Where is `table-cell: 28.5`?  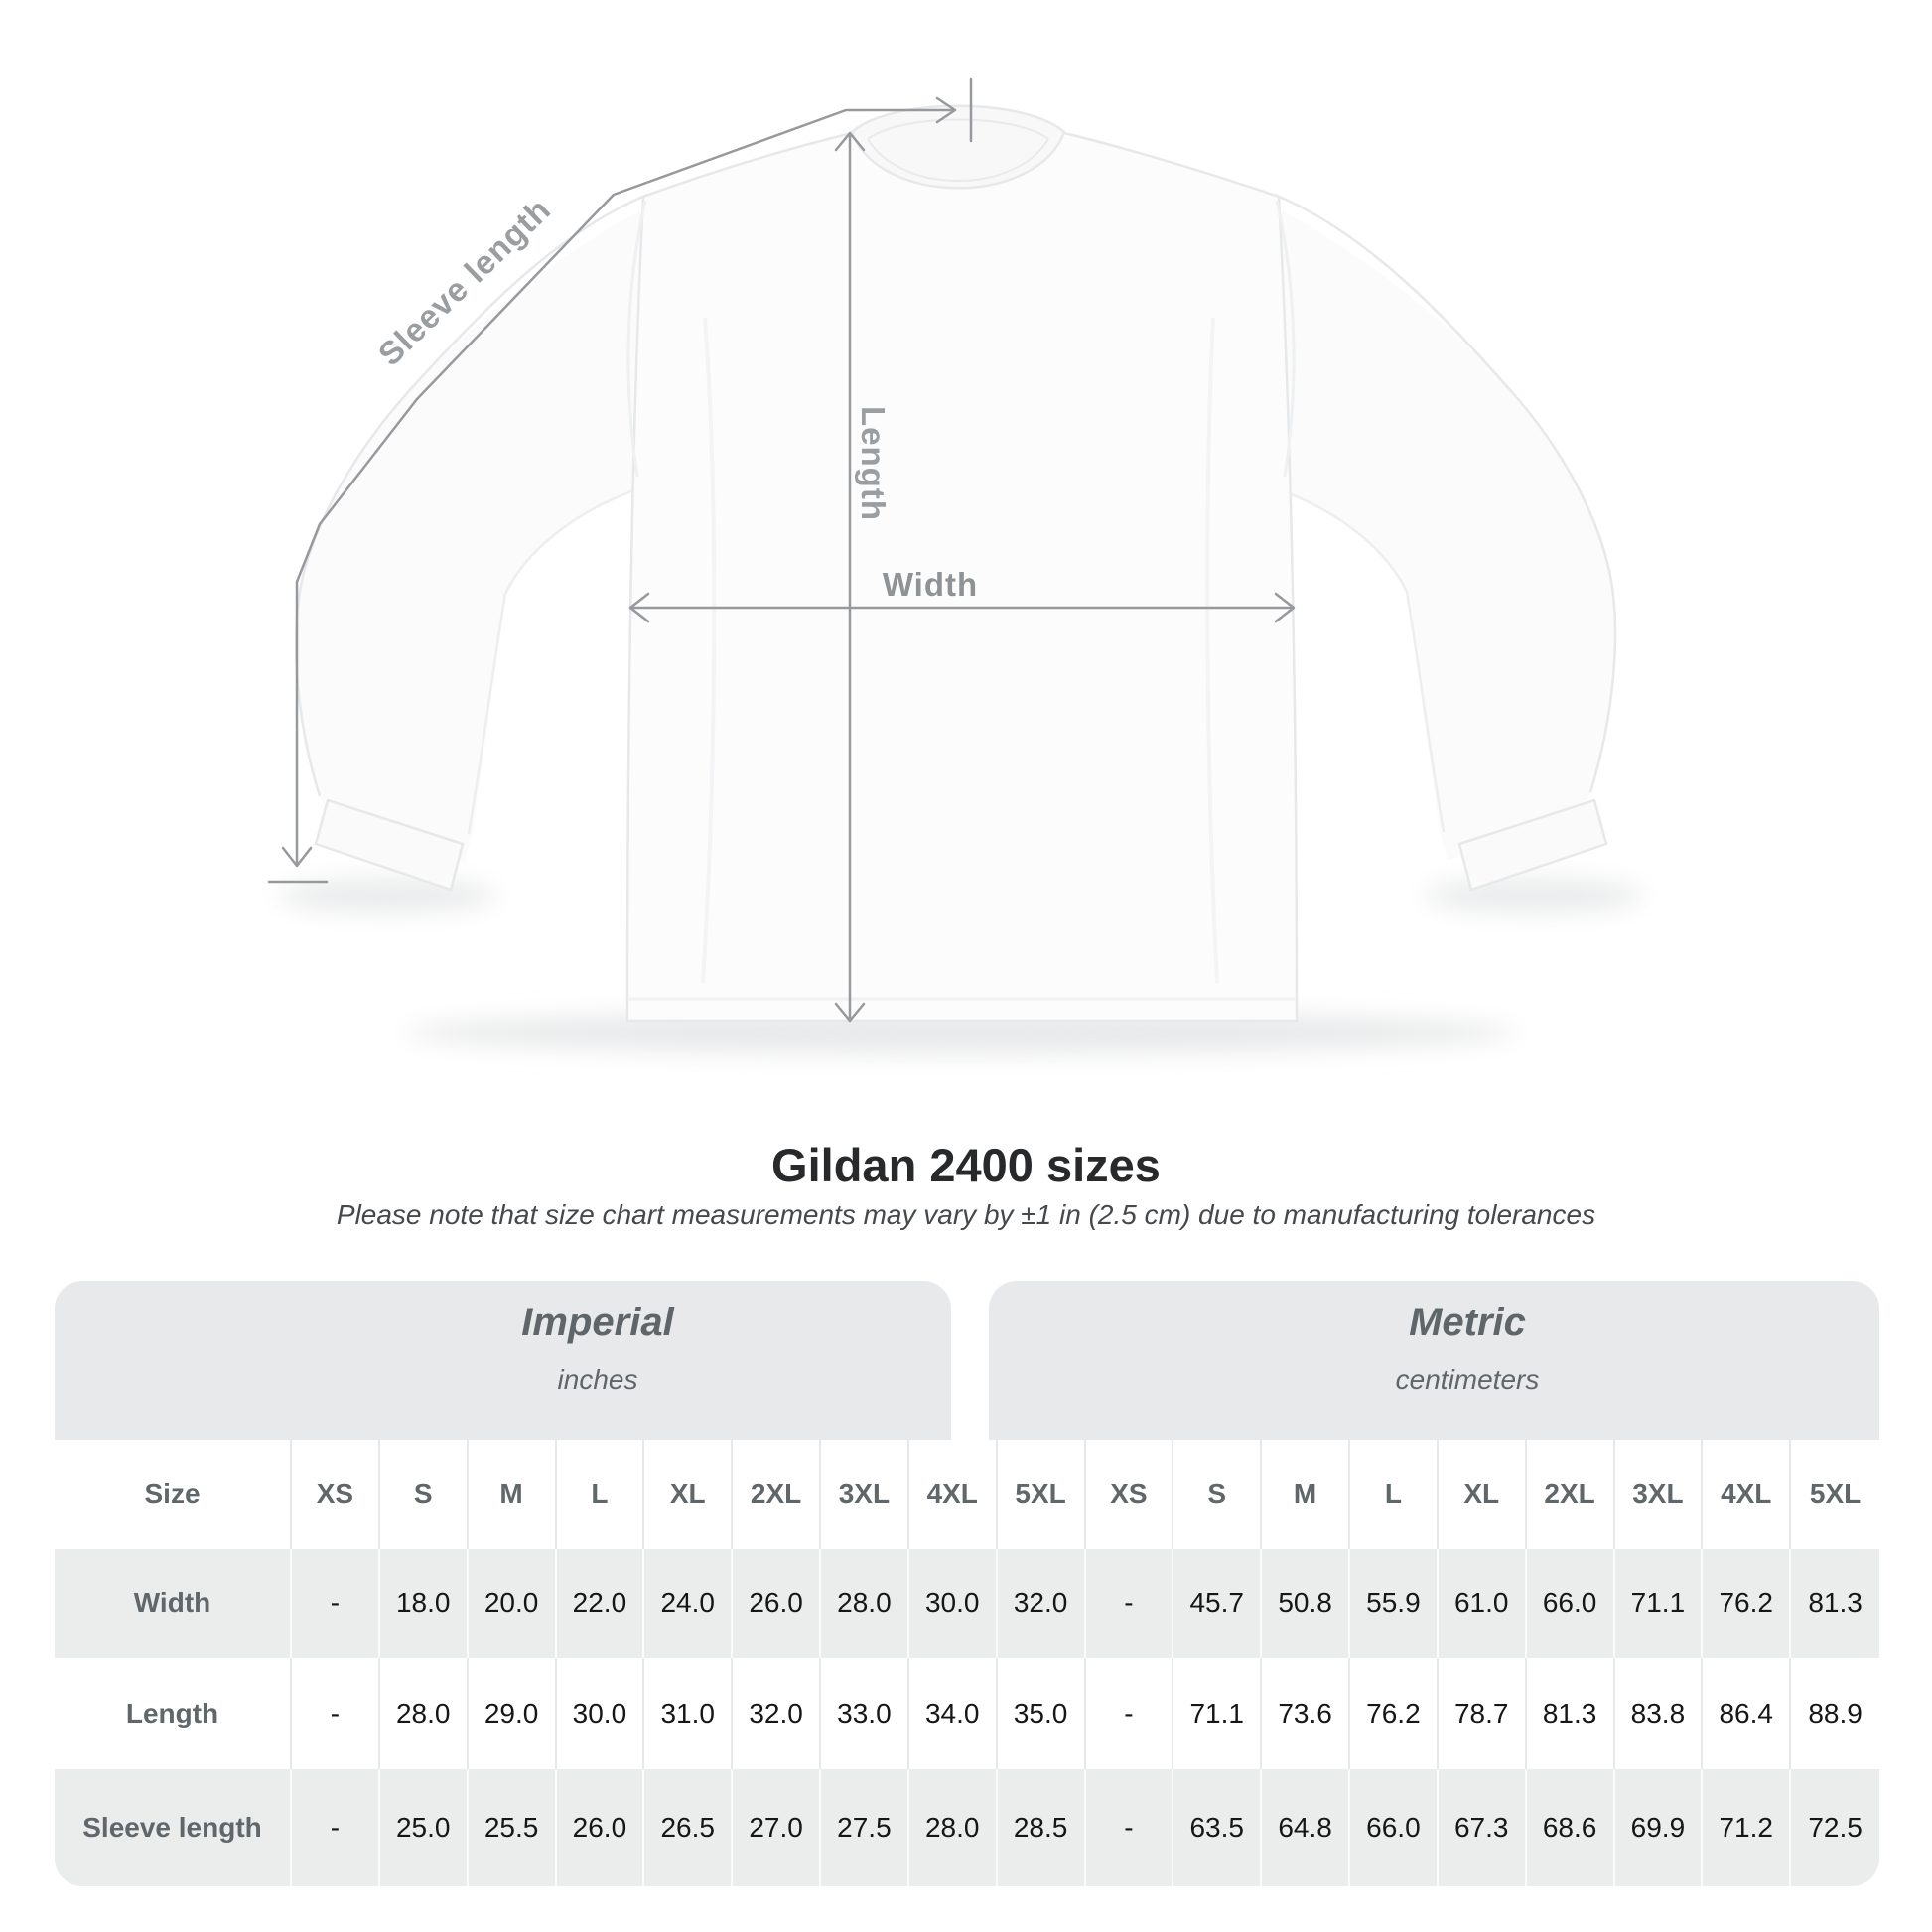
table-cell: 28.5 is located at coordinates (1042, 1828).